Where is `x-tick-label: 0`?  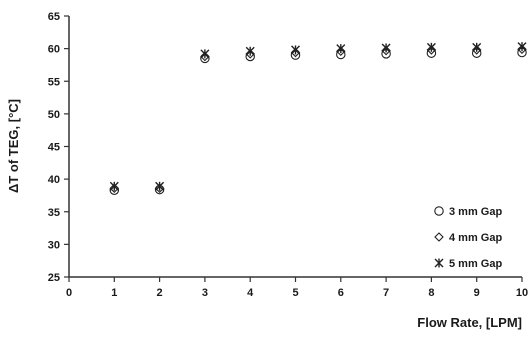
x-tick-label: 0 is located at coordinates (69, 293).